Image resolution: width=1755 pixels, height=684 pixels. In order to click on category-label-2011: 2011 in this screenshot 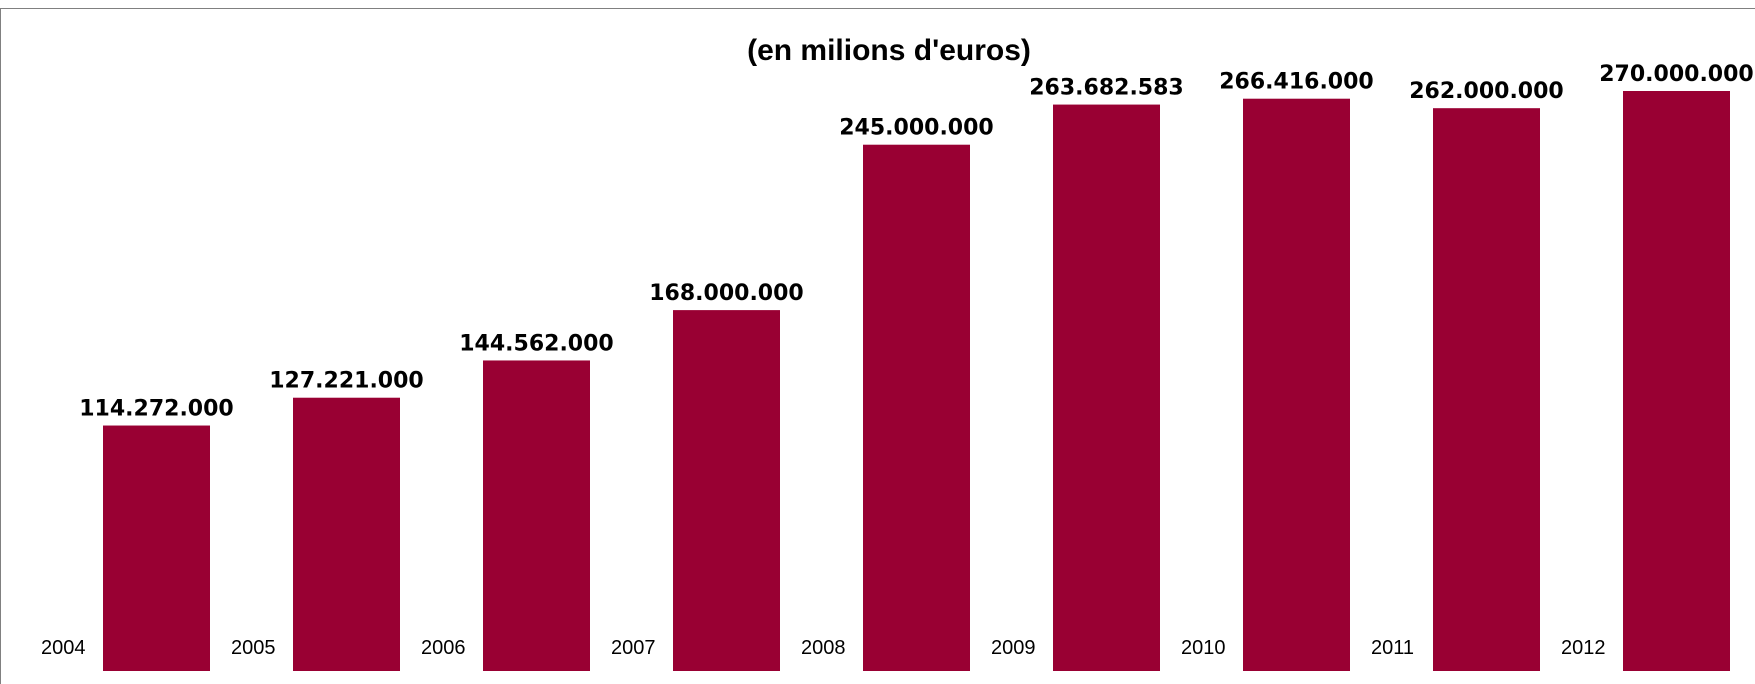, I will do `click(1392, 648)`.